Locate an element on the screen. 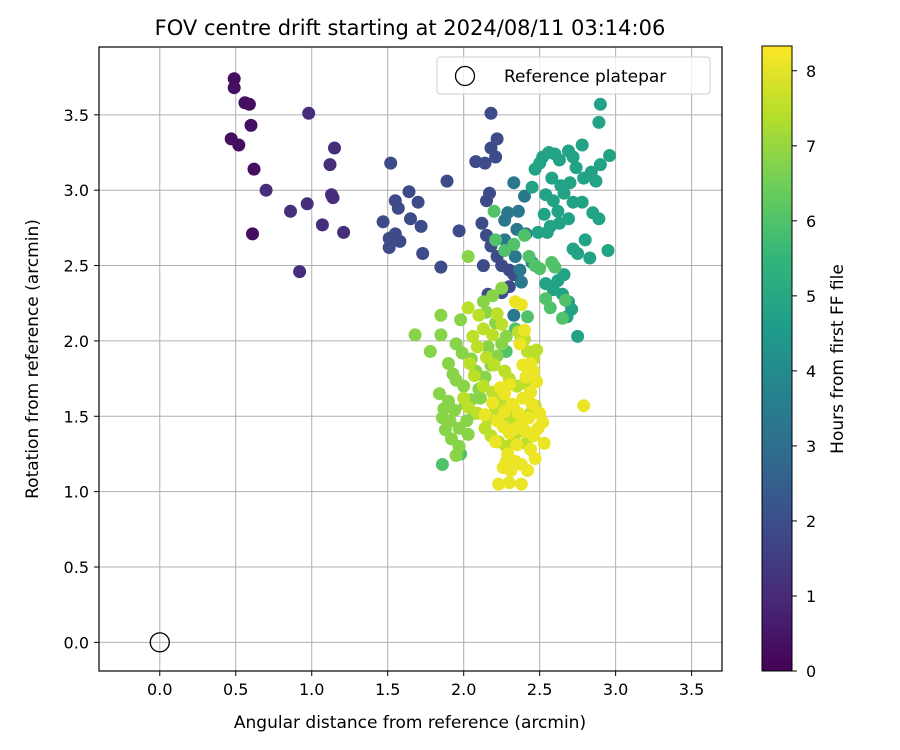 The width and height of the screenshot is (900, 750). reference-platepar-marker is located at coordinates (159, 642).